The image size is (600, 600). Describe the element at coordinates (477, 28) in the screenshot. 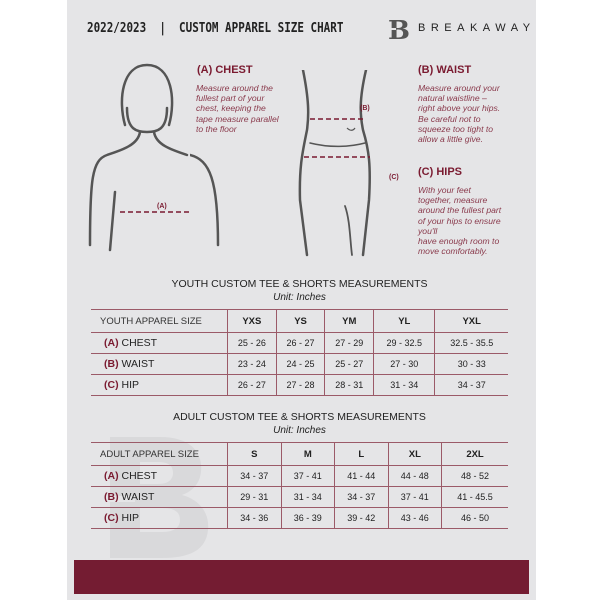

I see `brand-name: BREAKAWAY` at that location.